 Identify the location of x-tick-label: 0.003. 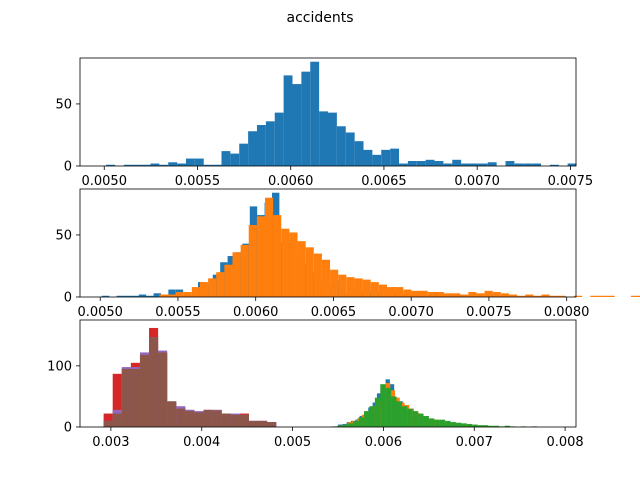
(110, 442).